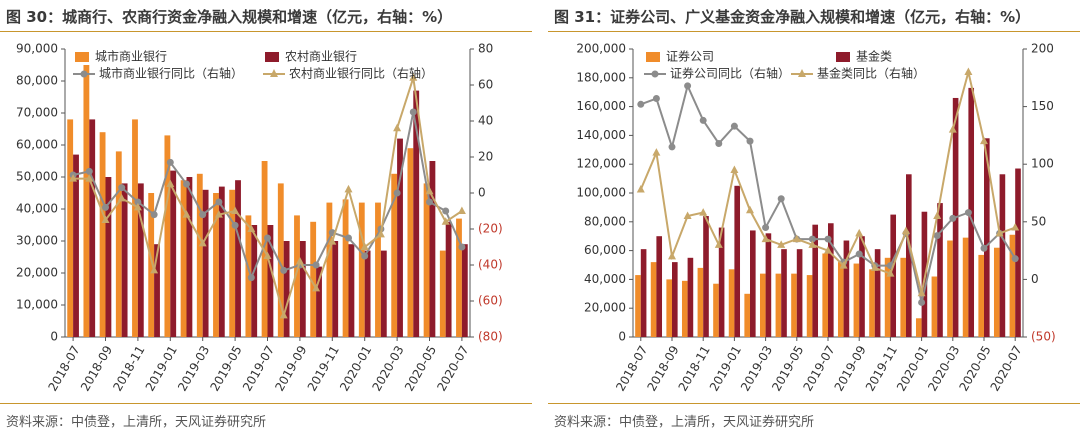  What do you see at coordinates (485, 49) in the screenshot?
I see `right-y-tick-label: 80` at bounding box center [485, 49].